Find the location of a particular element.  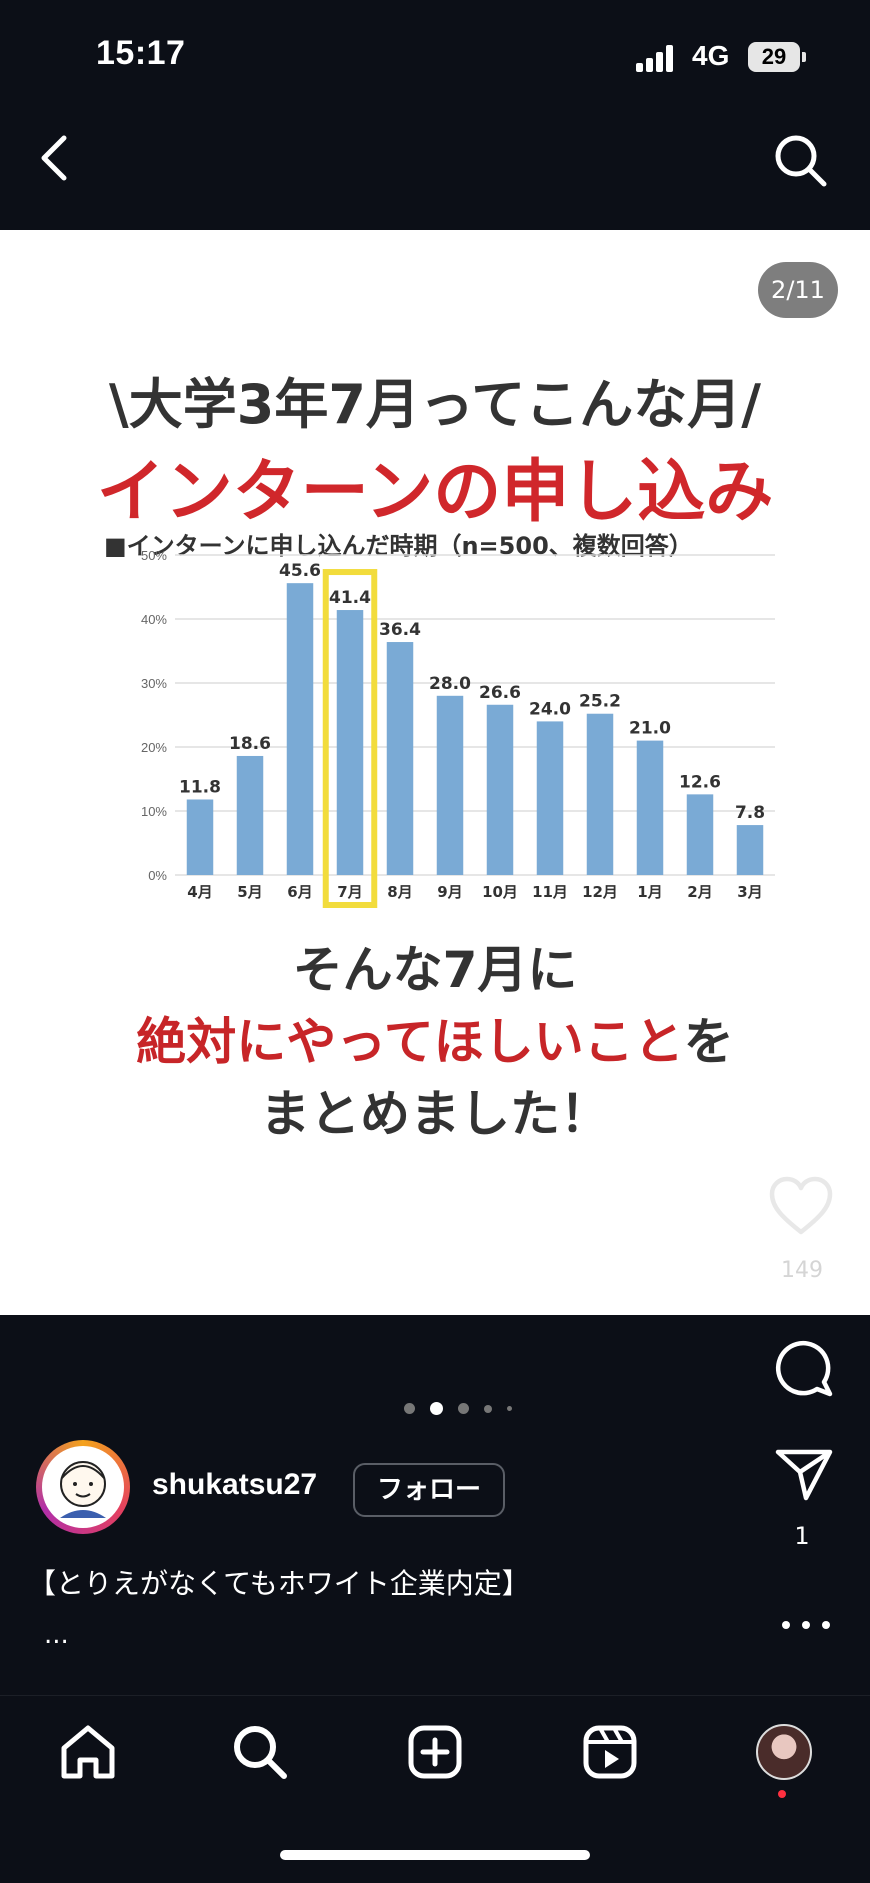

reels-icon is located at coordinates (610, 1752).